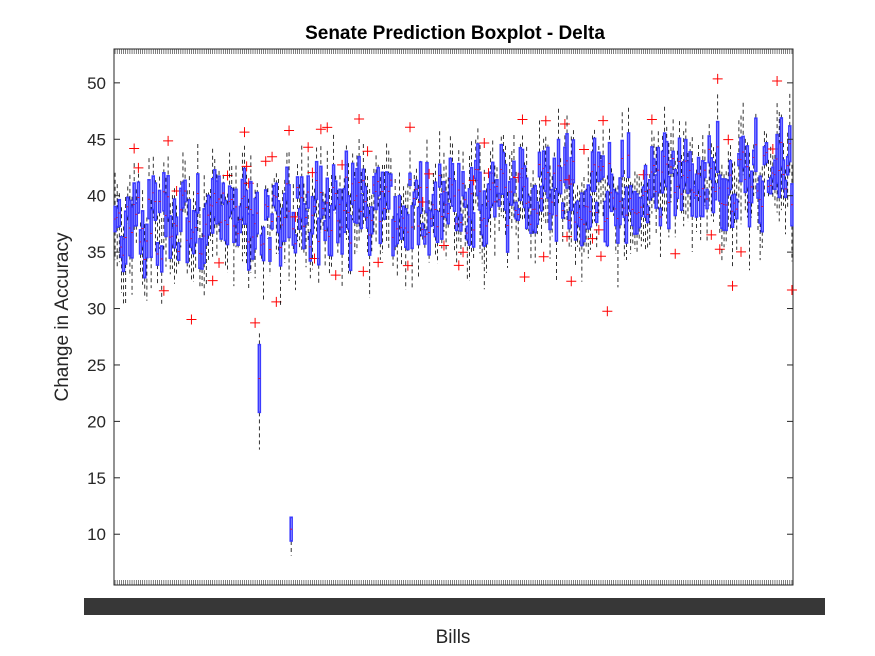 This screenshot has width=875, height=656. I want to click on chart-title: Senate Prediction Boxplot - Delta, so click(455, 33).